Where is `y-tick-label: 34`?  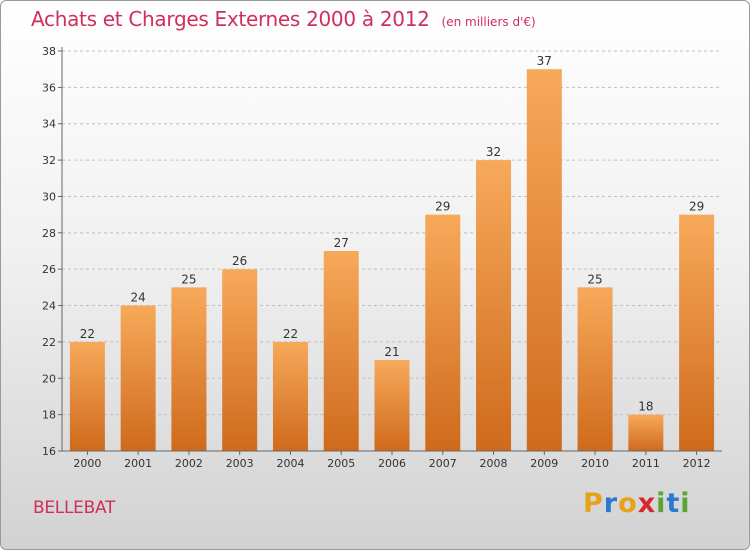 y-tick-label: 34 is located at coordinates (49, 124).